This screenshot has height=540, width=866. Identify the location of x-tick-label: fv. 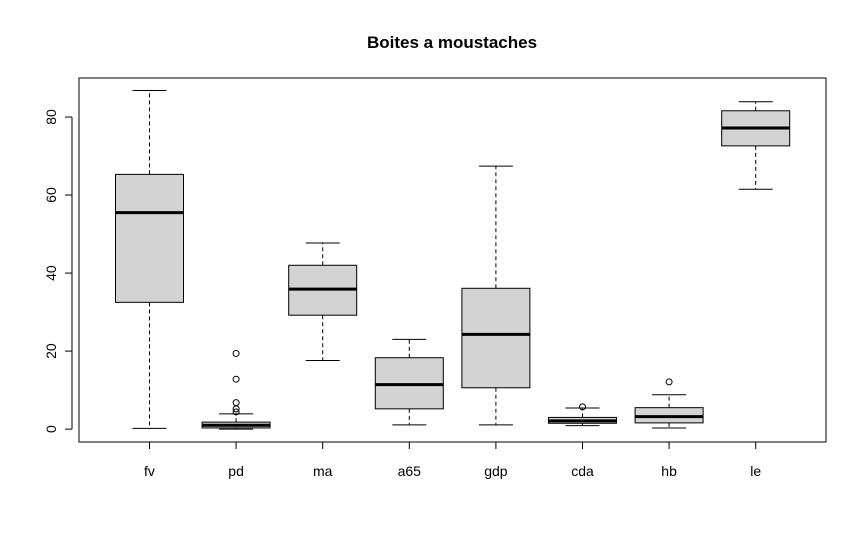
(149, 471).